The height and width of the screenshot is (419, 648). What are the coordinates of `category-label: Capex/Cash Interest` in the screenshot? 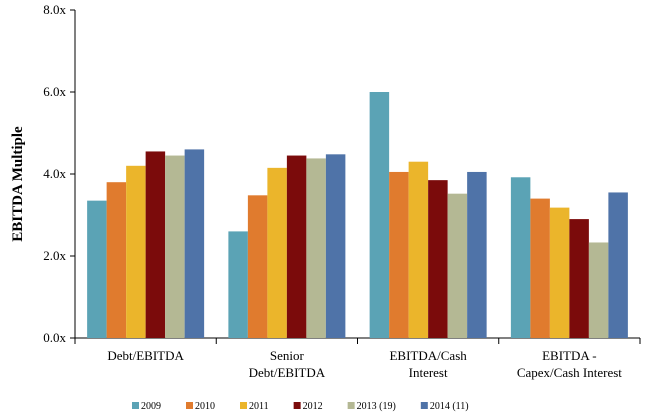 It's located at (569, 372).